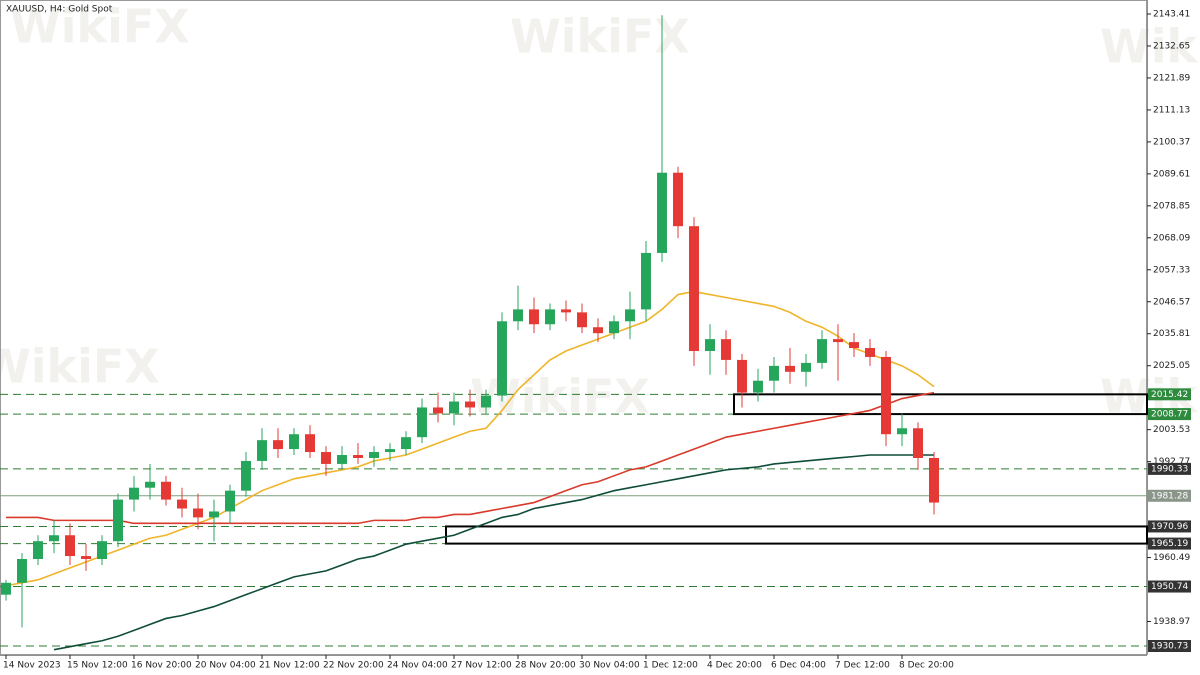  I want to click on x-tick-label: 24 Nov 04:00, so click(417, 666).